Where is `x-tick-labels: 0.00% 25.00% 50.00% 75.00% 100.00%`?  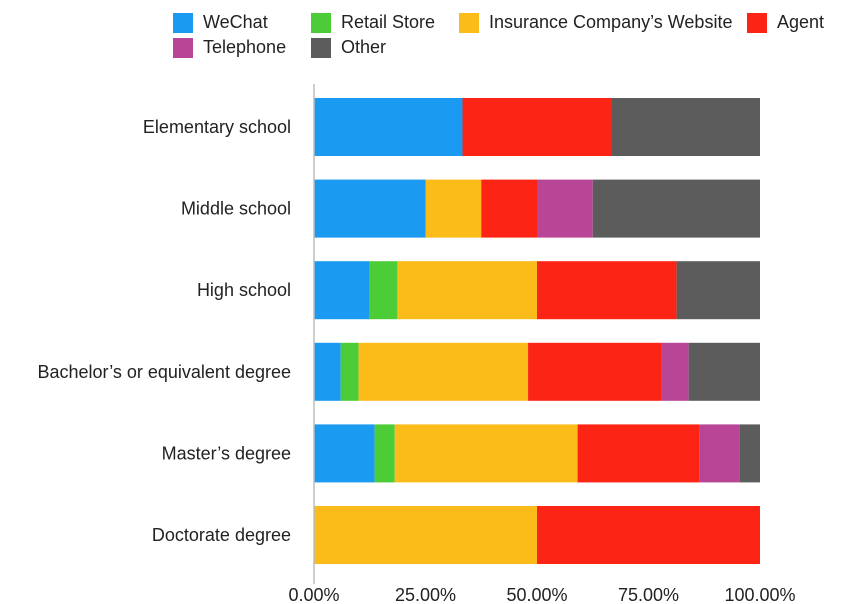
x-tick-labels: 0.00% 25.00% 50.00% 75.00% 100.00% is located at coordinates (541, 594).